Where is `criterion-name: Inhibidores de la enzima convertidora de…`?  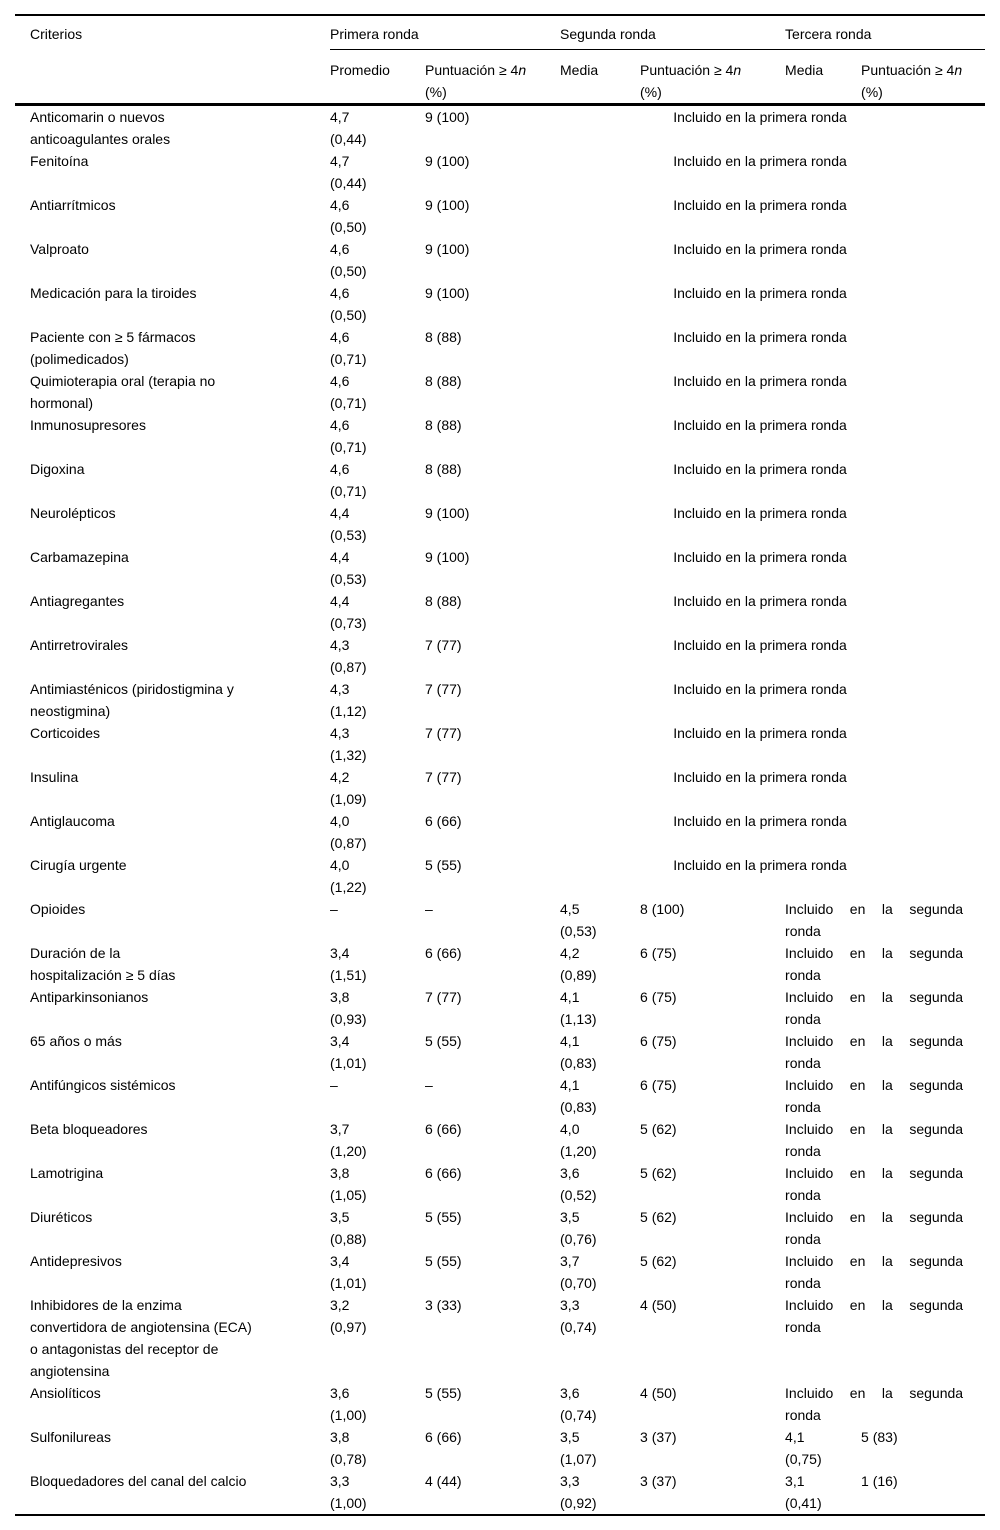
criterion-name: Inhibidores de la enzima convertidora de… is located at coordinates (141, 1337).